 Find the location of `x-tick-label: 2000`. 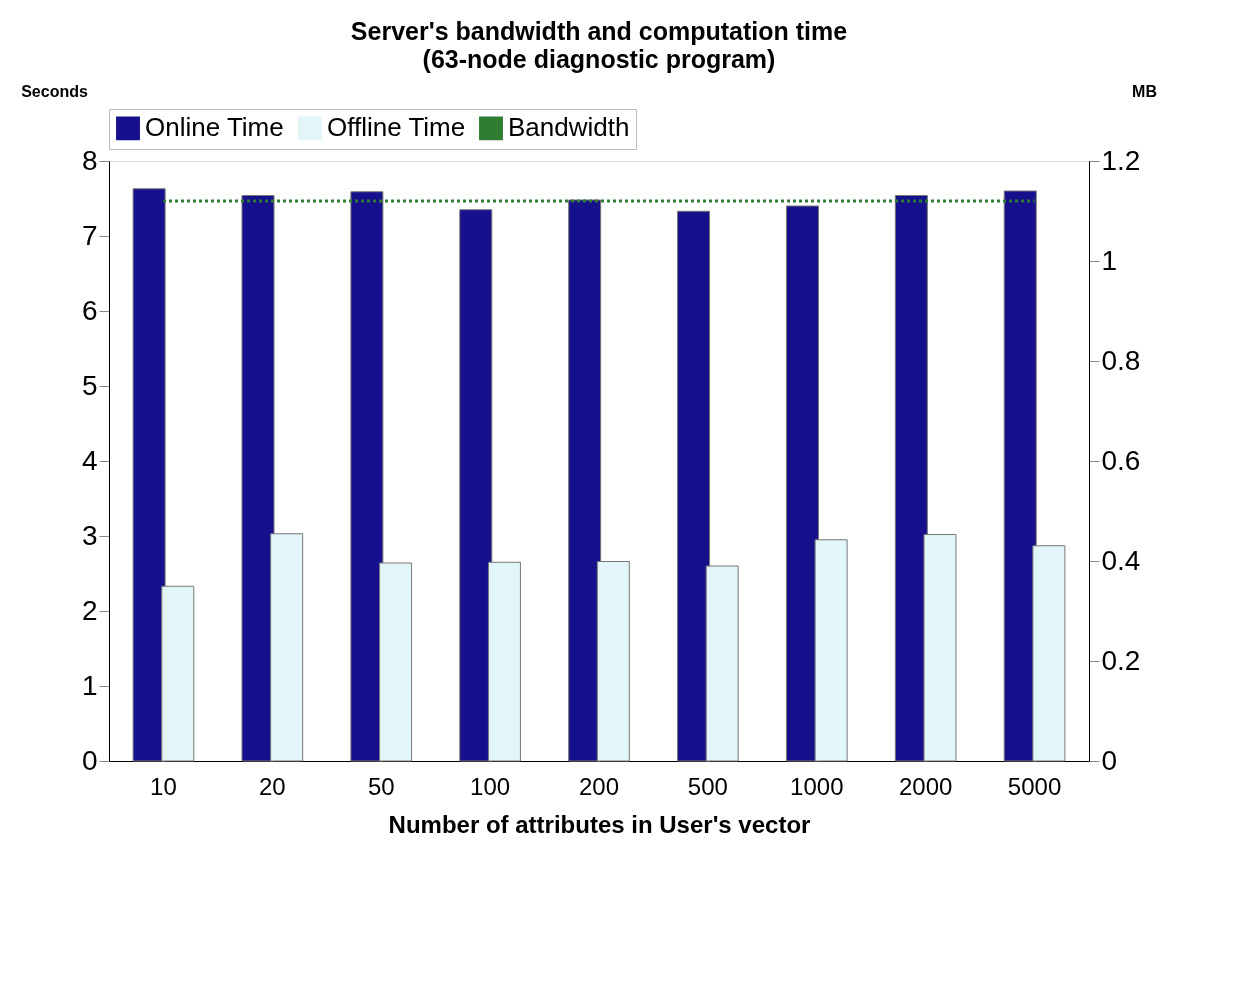

x-tick-label: 2000 is located at coordinates (925, 786).